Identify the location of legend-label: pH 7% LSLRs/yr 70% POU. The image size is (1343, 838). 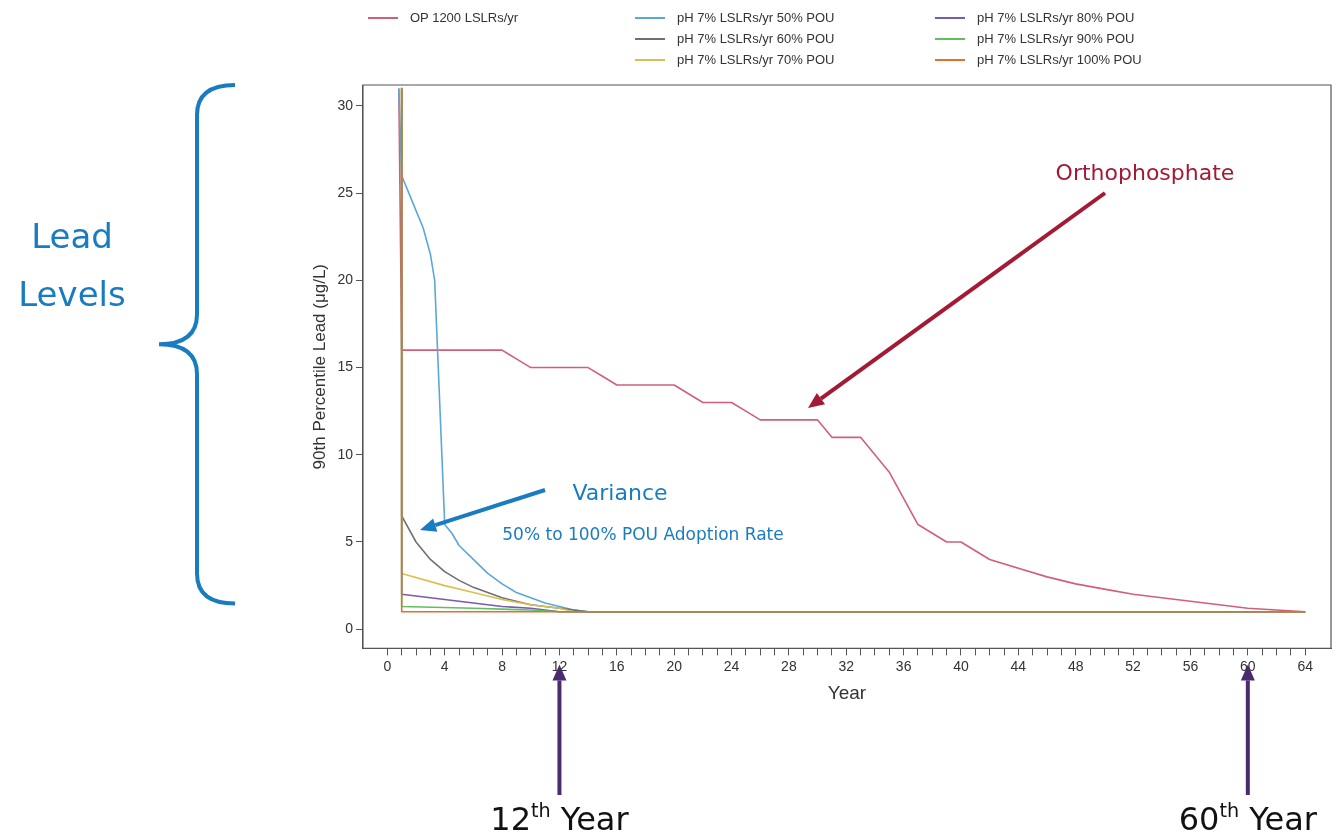
(756, 59).